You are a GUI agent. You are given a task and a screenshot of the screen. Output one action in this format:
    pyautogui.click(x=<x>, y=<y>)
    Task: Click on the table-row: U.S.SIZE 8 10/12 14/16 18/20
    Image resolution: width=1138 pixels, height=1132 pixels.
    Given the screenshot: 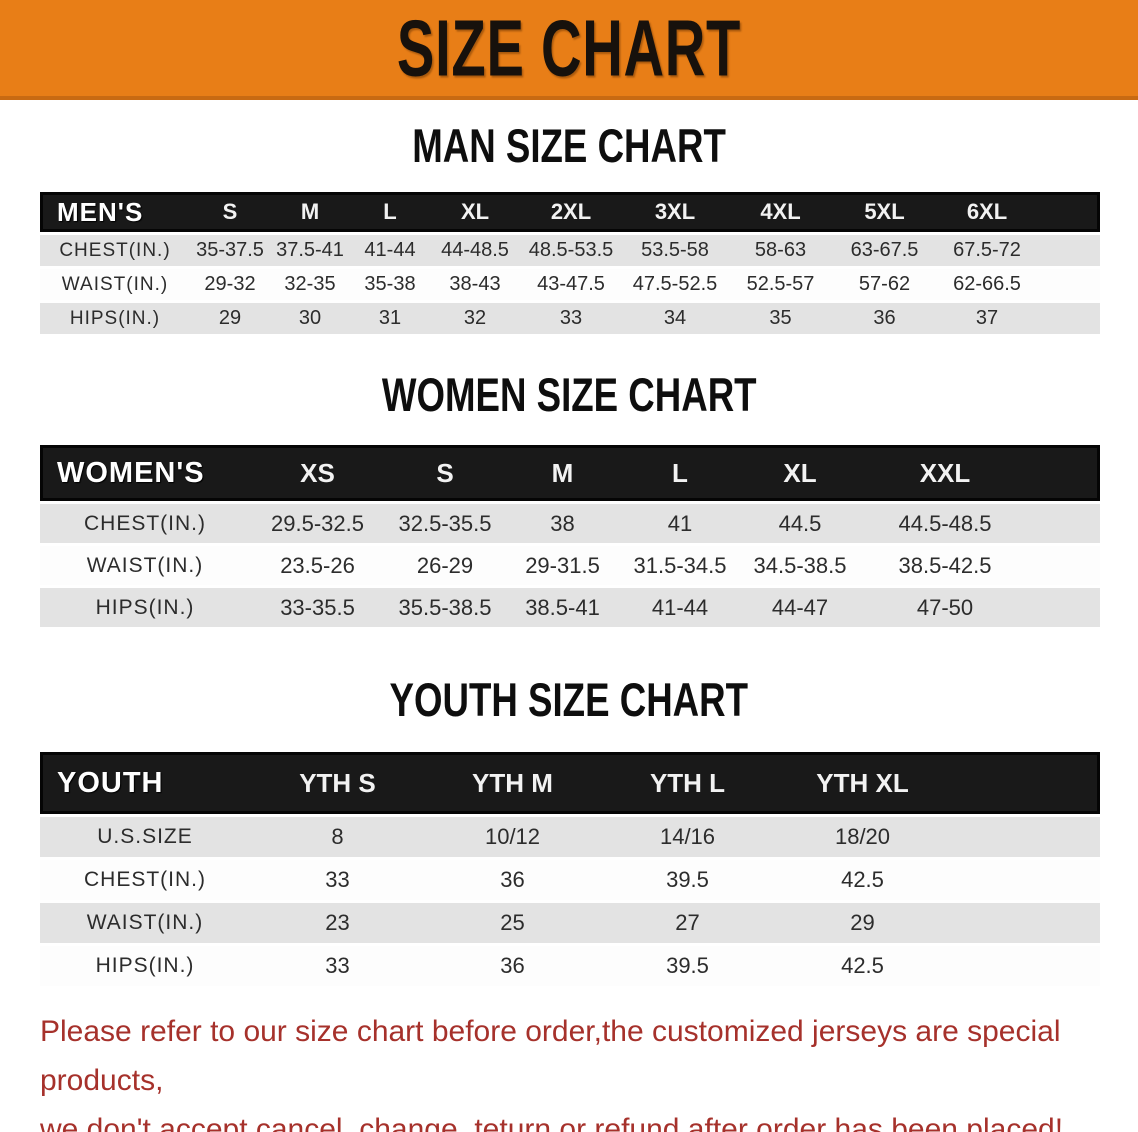 What is the action you would take?
    pyautogui.click(x=570, y=837)
    